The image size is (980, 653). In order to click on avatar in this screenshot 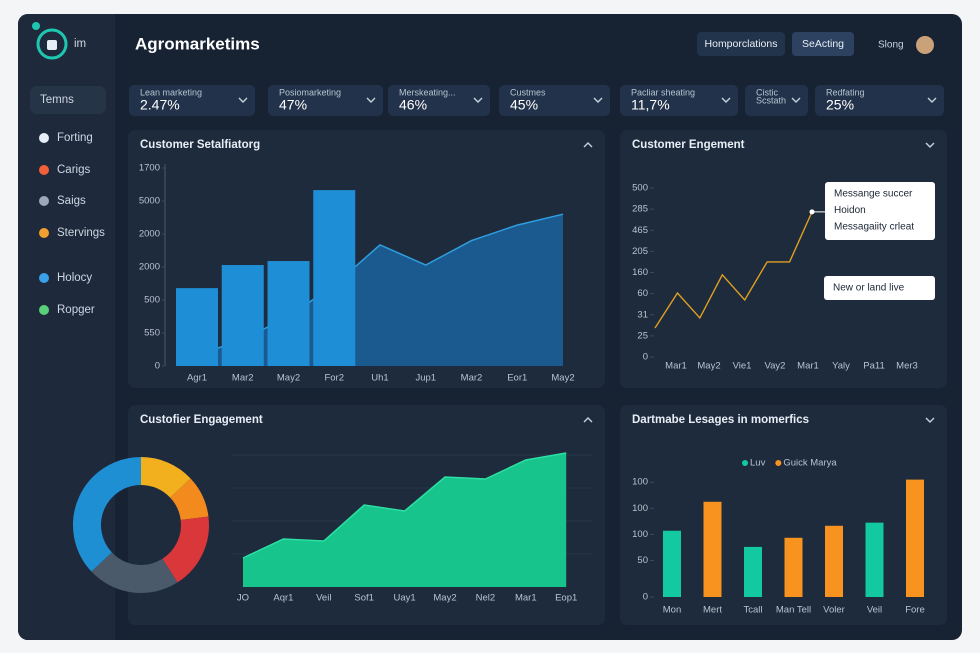, I will do `click(925, 45)`.